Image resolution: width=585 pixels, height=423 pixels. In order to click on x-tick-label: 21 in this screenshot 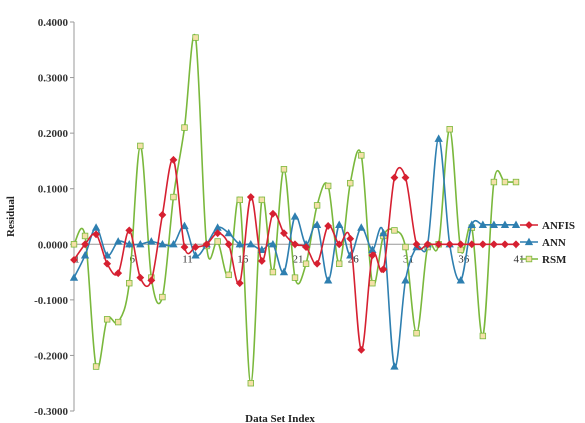, I will do `click(298, 259)`.